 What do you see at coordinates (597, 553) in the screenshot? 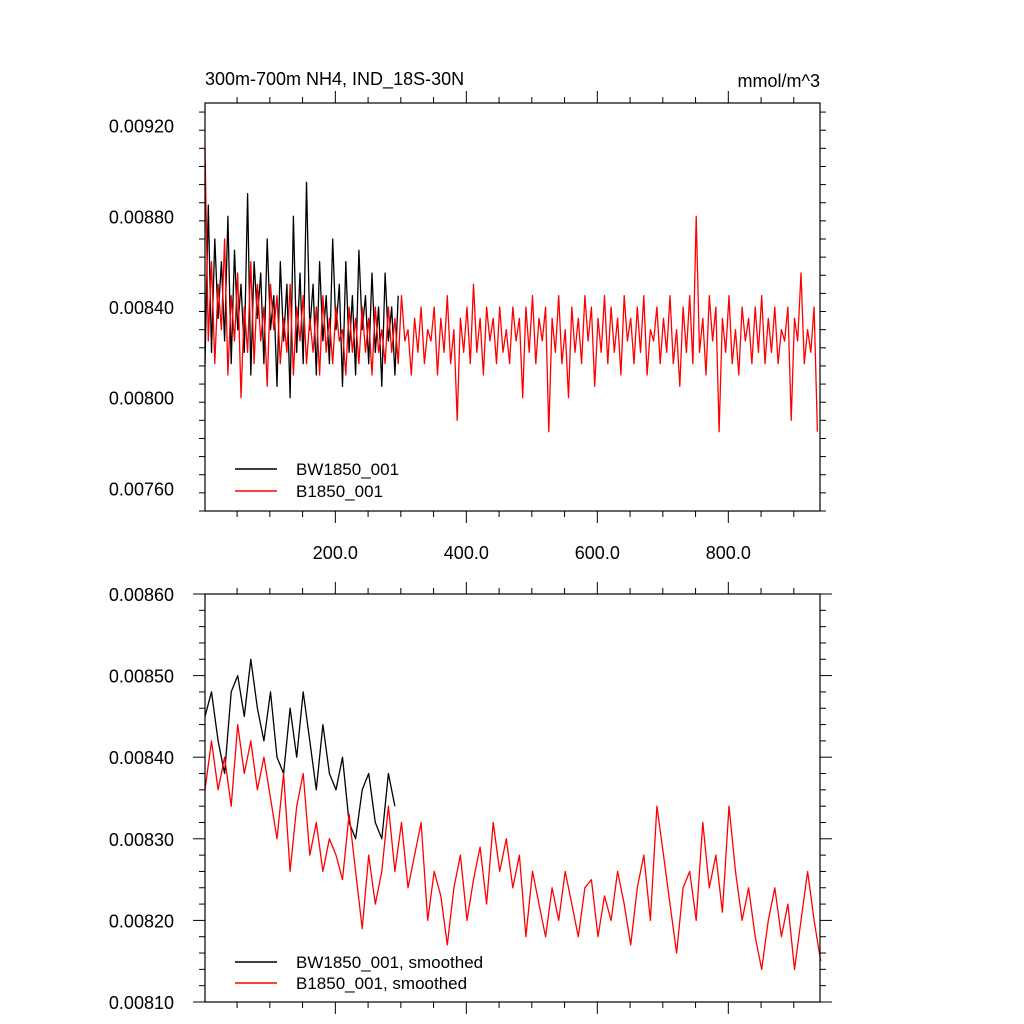
I see `x-tick-label: 600.0` at bounding box center [597, 553].